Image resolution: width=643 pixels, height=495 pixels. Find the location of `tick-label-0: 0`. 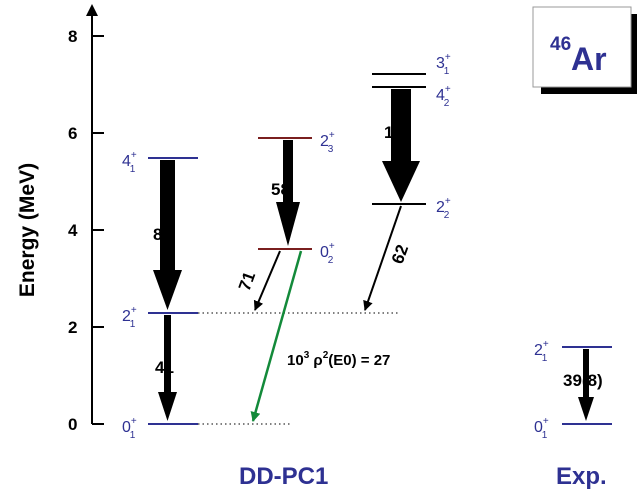

tick-label-0: 0 is located at coordinates (72, 424).